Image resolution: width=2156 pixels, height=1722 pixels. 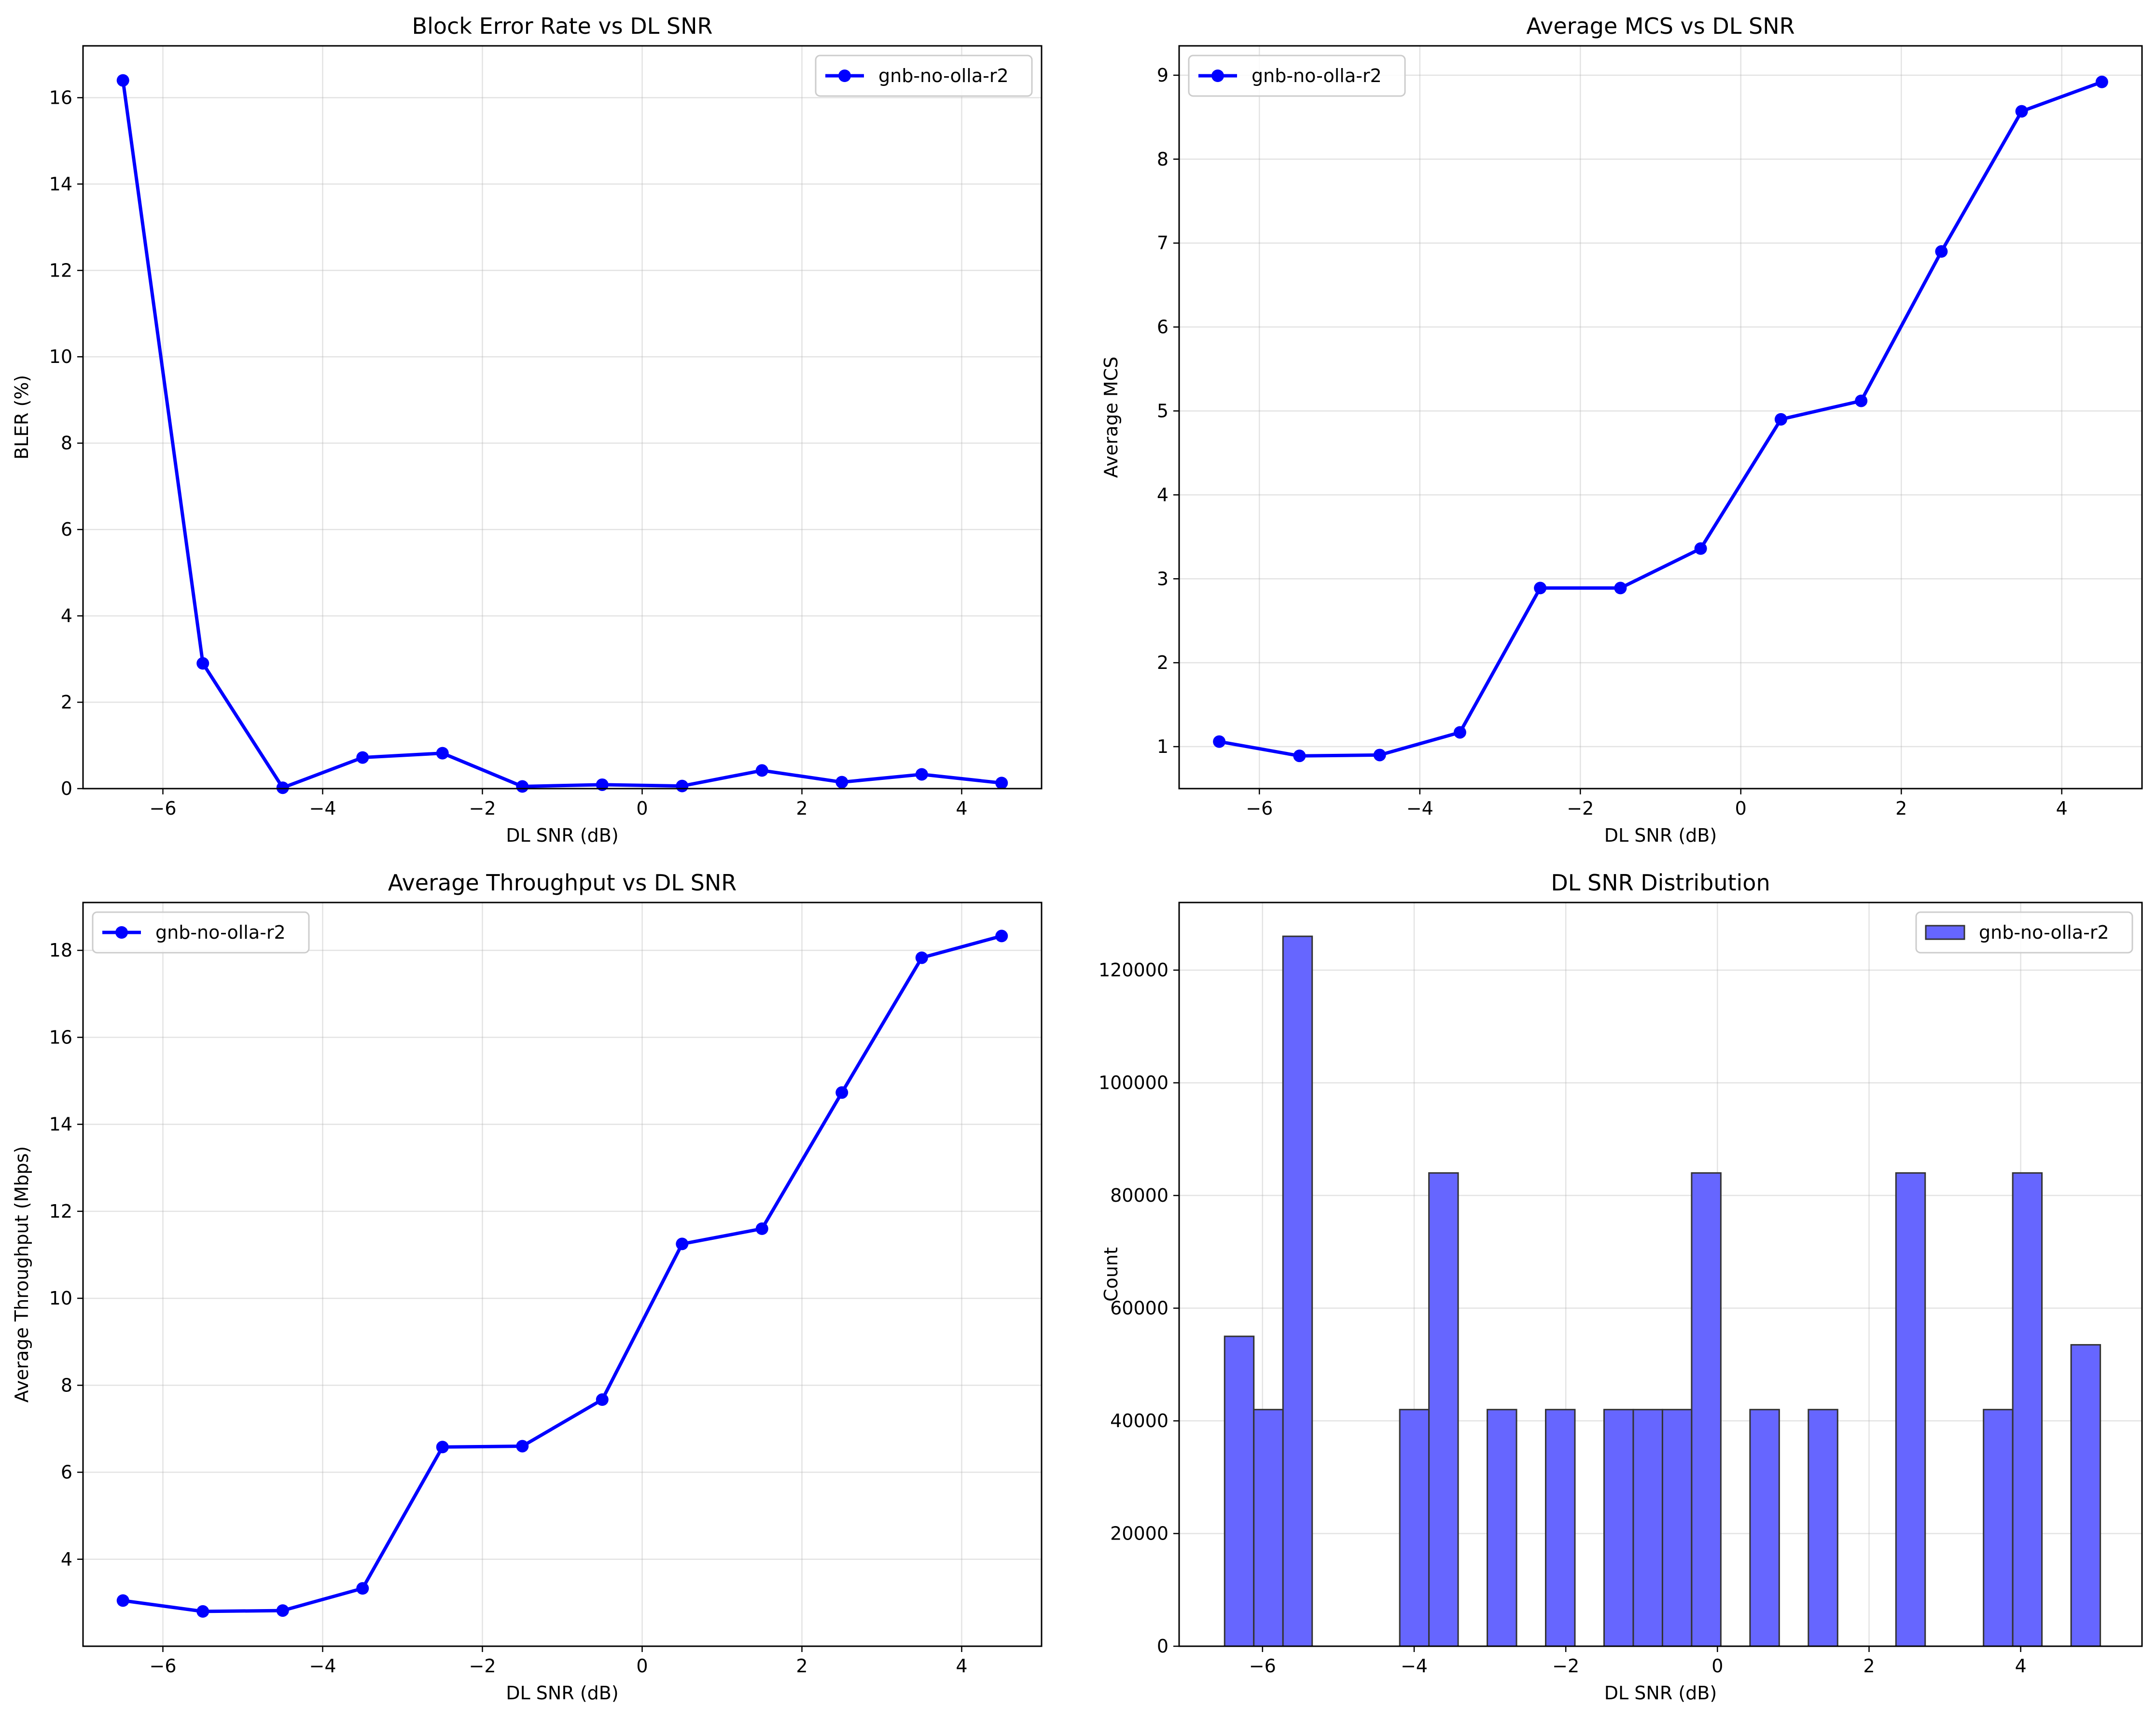 I want to click on y-axis-label: Count, so click(x=1111, y=1274).